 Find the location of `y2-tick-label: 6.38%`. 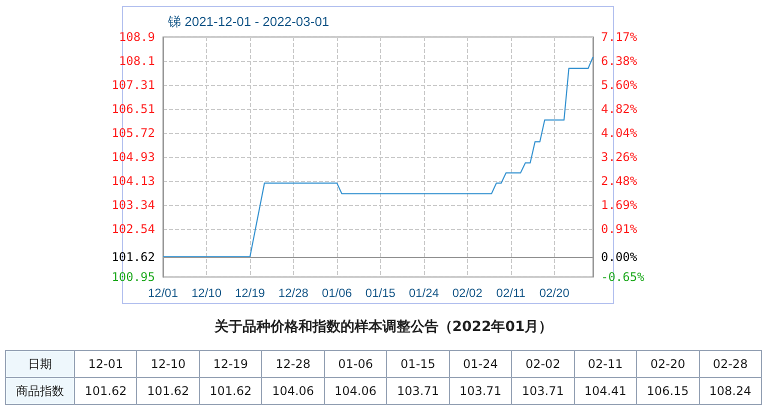

y2-tick-label: 6.38% is located at coordinates (619, 61).